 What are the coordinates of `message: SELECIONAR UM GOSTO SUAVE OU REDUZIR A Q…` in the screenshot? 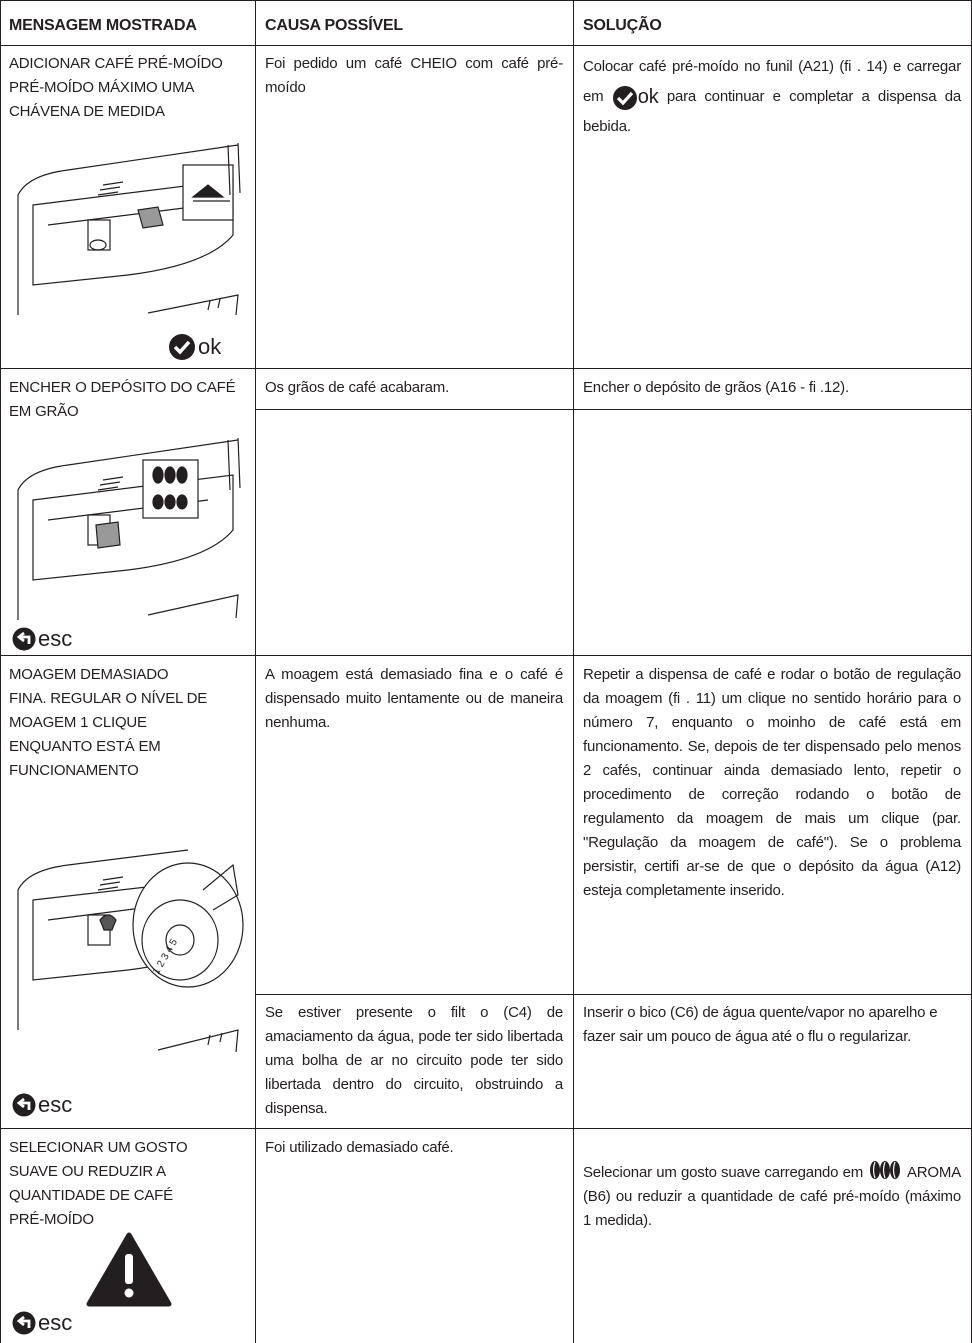 It's located at (98, 1183).